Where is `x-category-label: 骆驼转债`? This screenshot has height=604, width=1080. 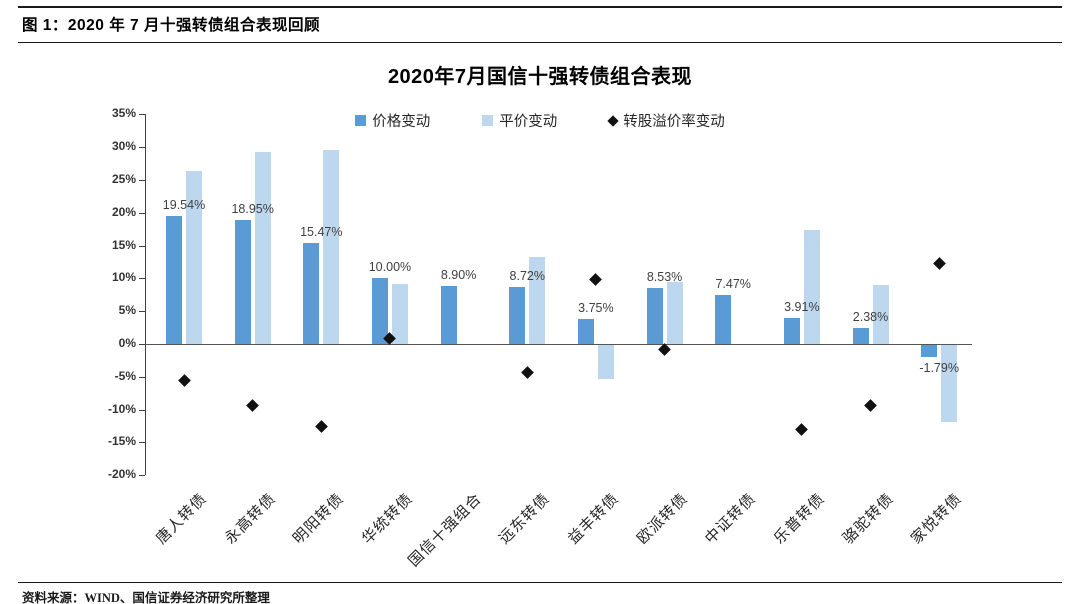
x-category-label: 骆驼转债 is located at coordinates (868, 519).